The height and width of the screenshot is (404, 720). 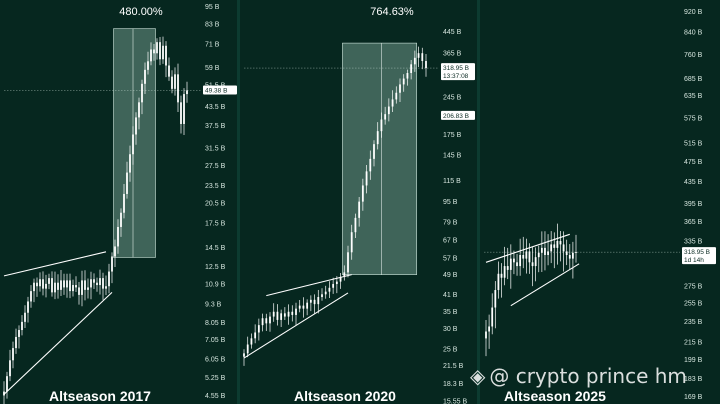 What do you see at coordinates (215, 126) in the screenshot?
I see `y-tick-label: 37.5 B` at bounding box center [215, 126].